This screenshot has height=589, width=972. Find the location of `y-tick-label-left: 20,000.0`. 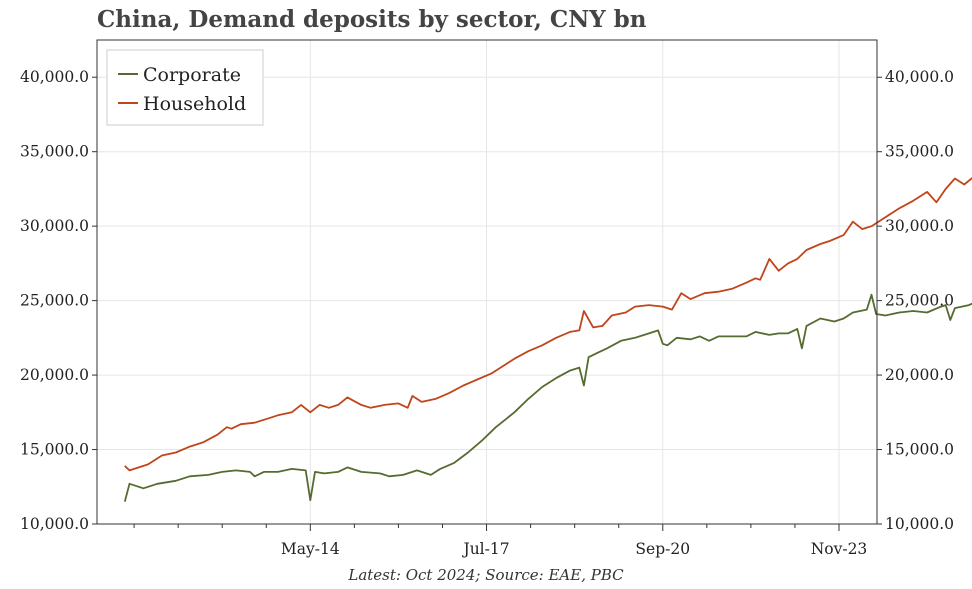

y-tick-label-left: 20,000.0 is located at coordinates (54, 375).